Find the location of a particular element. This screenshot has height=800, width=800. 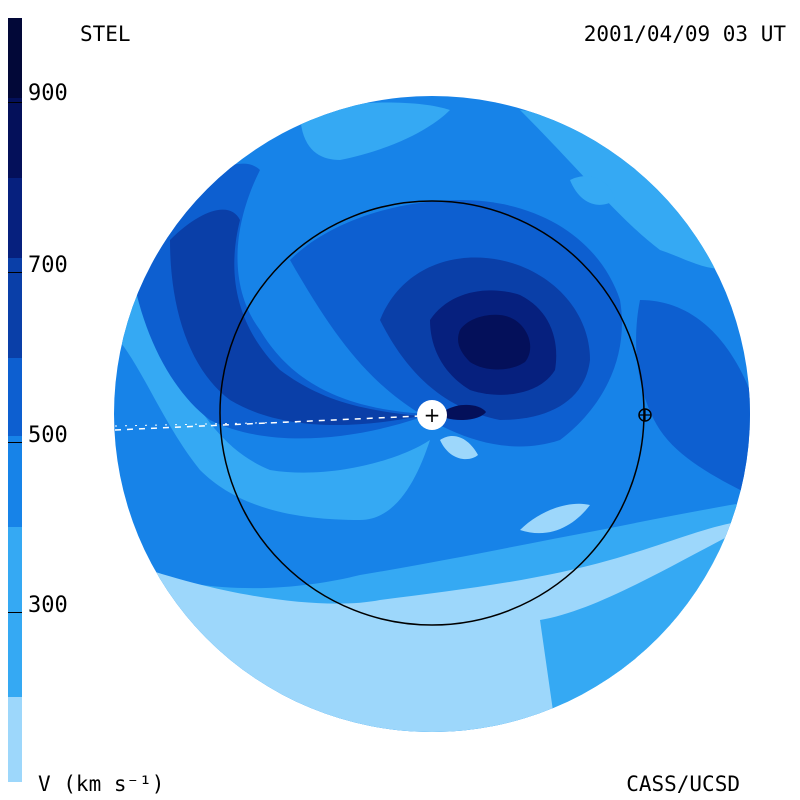

sun-symbol: + is located at coordinates (432, 415).